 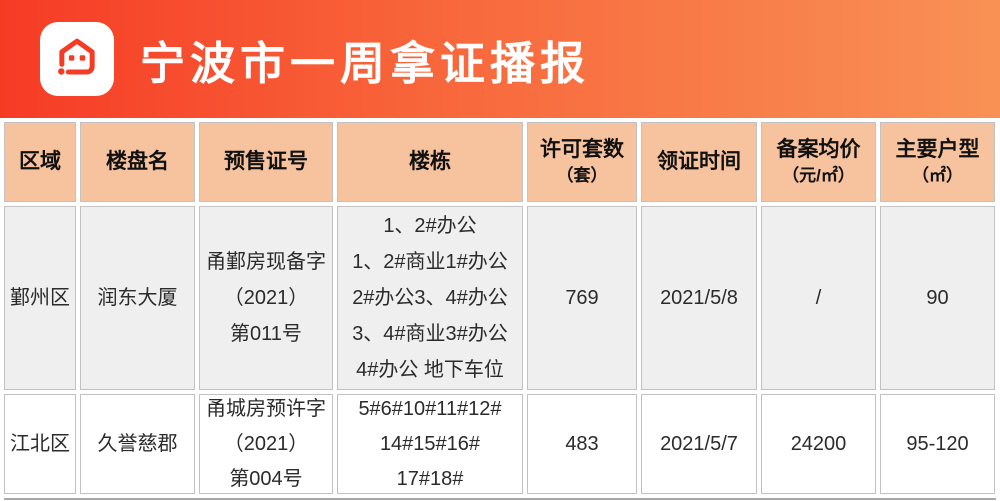 I want to click on col-header-units: 许可套数 （套）, so click(x=582, y=162).